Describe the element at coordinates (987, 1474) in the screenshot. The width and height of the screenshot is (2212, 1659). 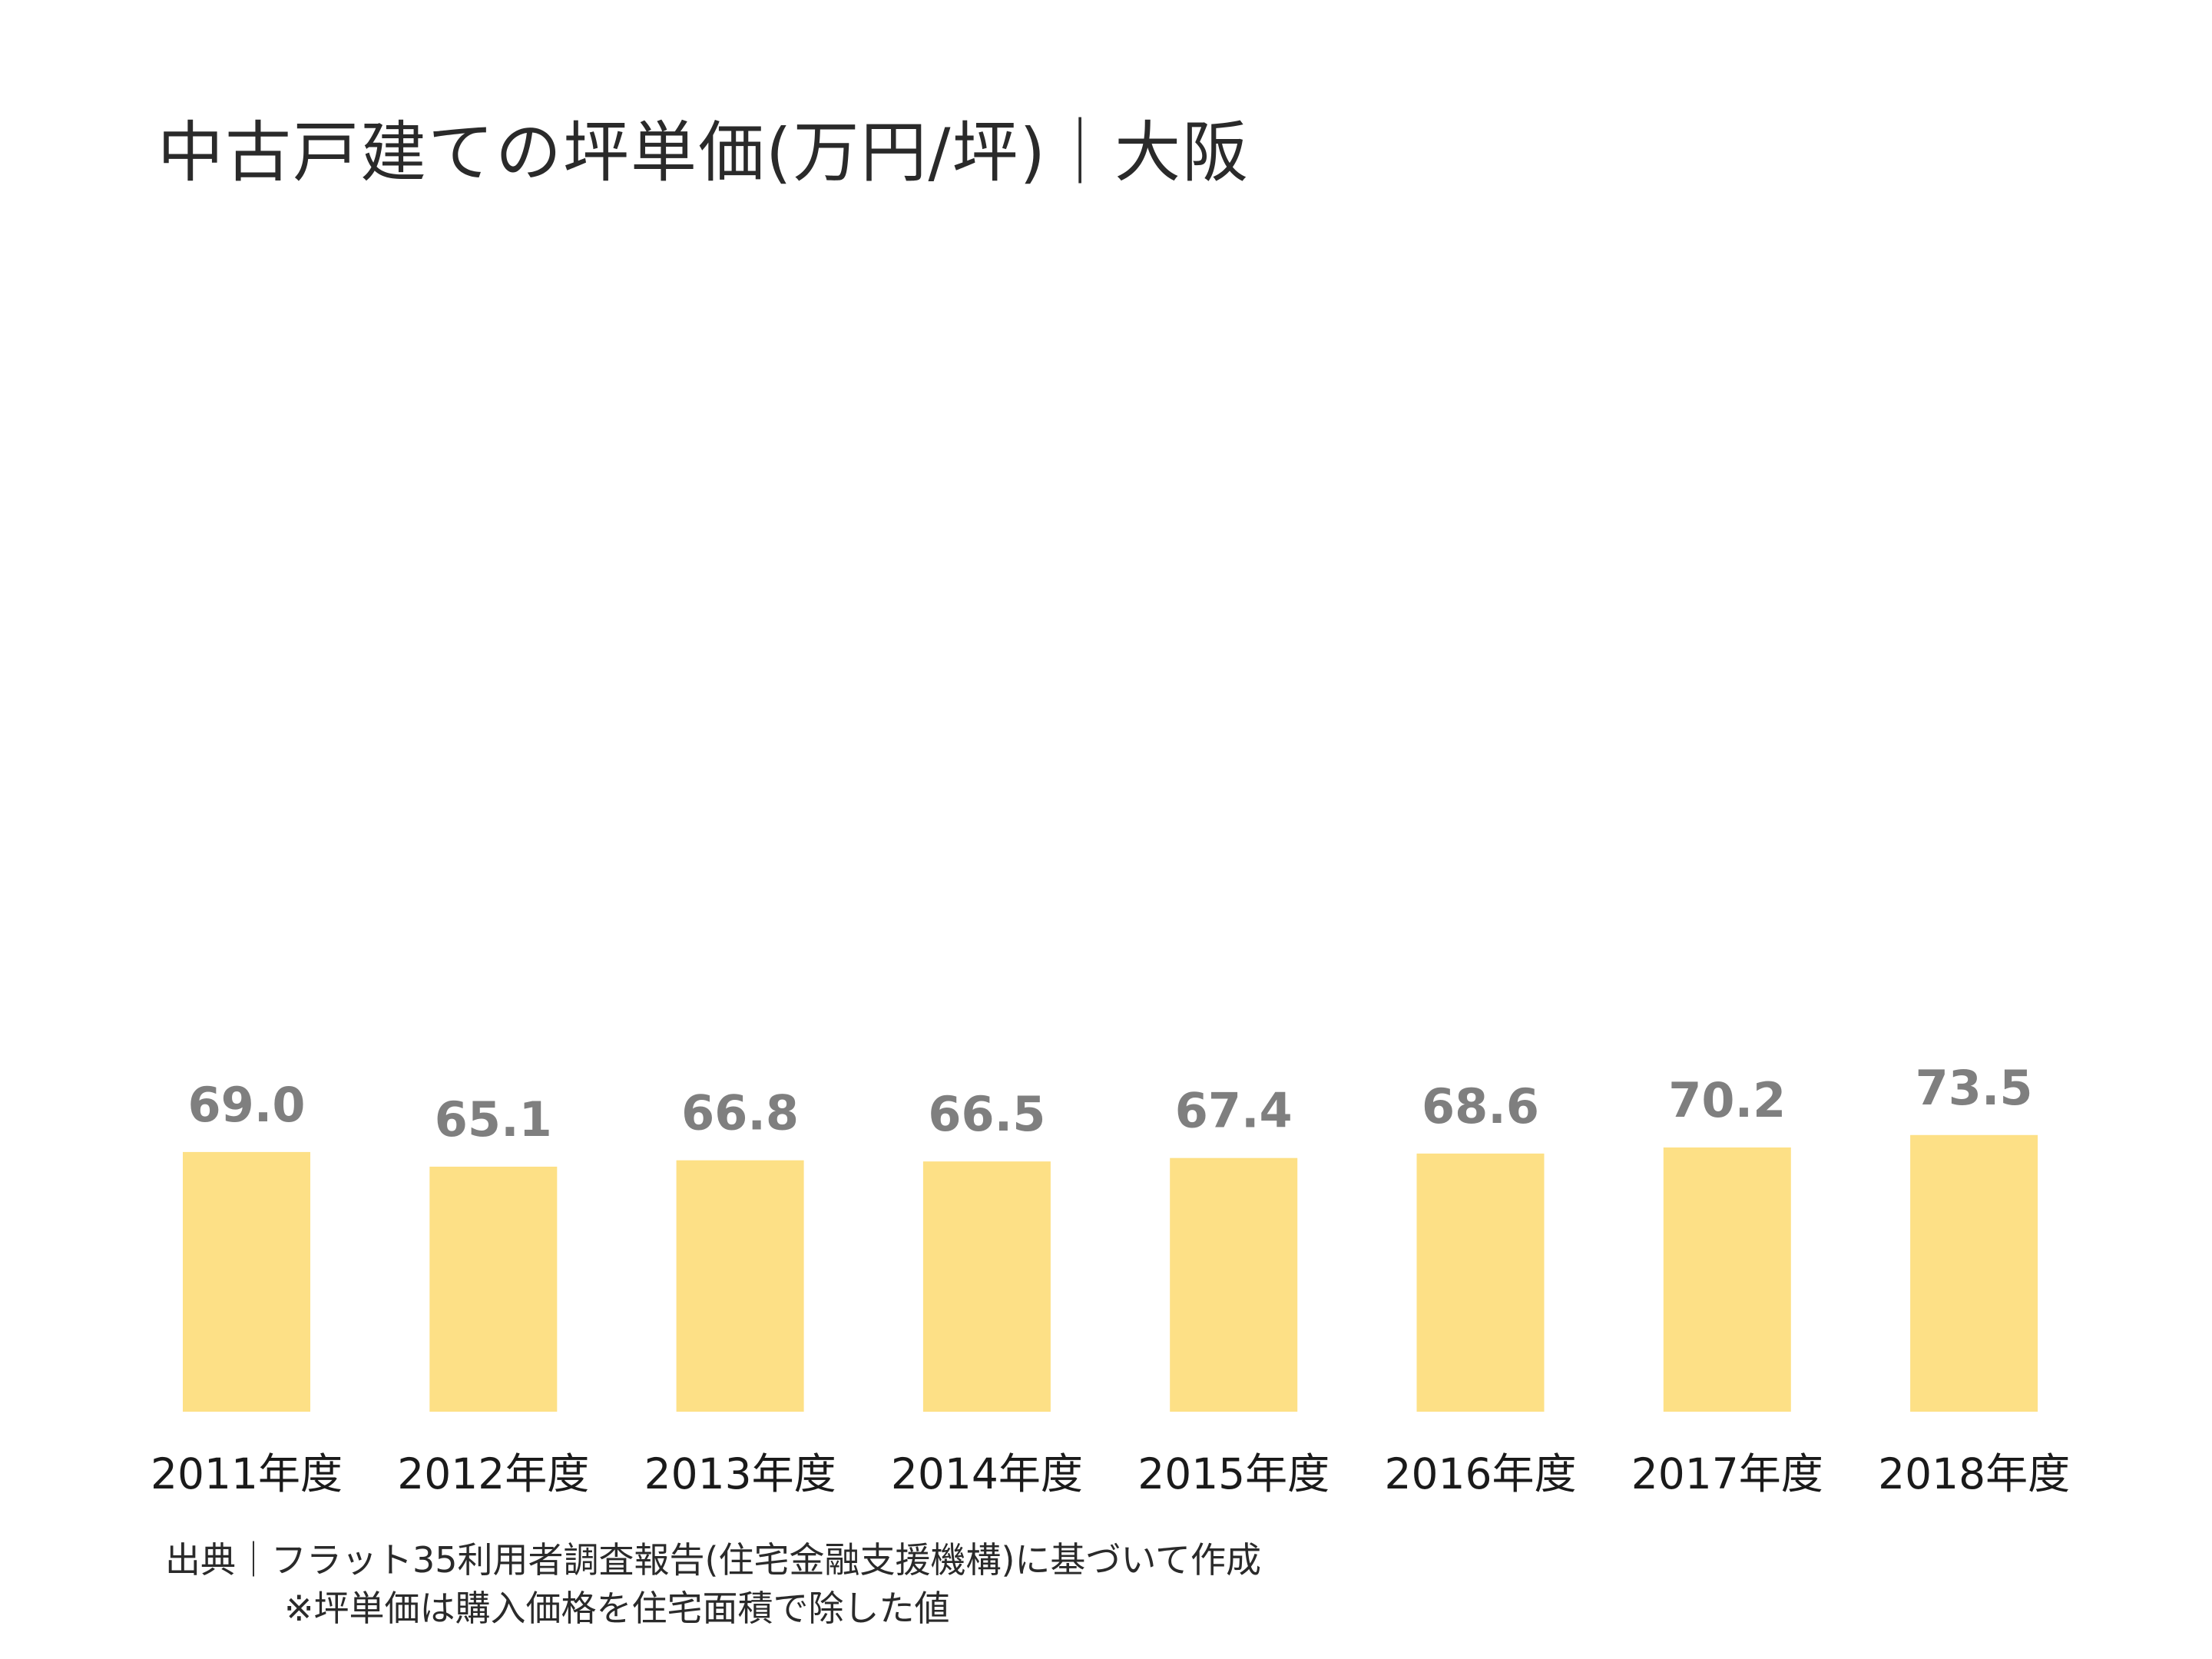
I see `category-label-2014年度: 2014年度` at that location.